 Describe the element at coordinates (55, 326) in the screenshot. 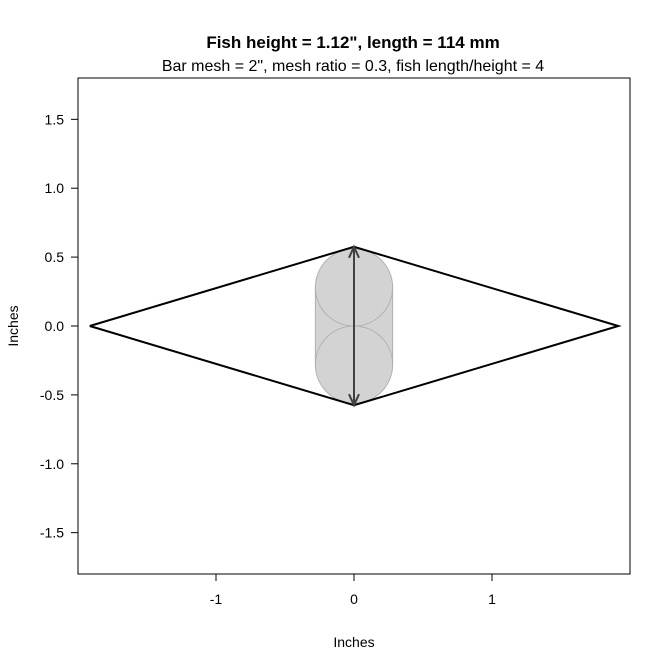

I see `y-tick-label: 0.0` at that location.